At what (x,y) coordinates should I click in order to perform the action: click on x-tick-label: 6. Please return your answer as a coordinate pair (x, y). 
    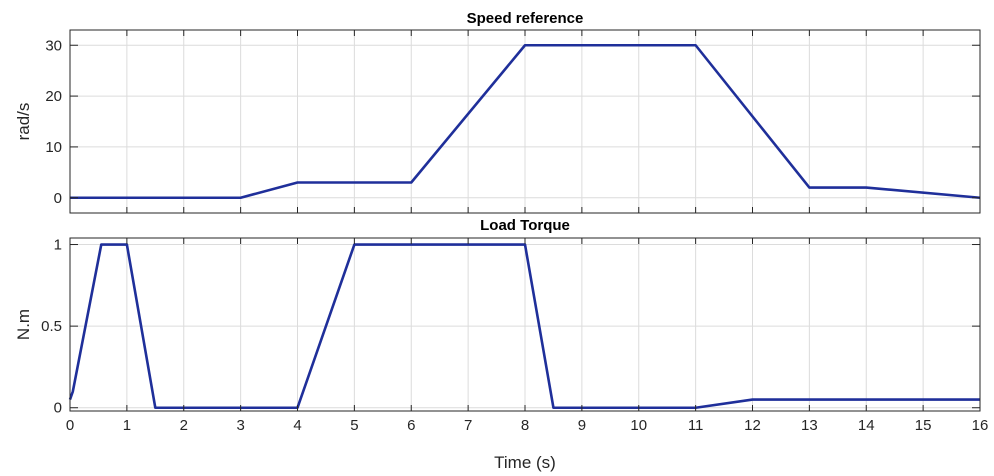
    Looking at the image, I should click on (411, 425).